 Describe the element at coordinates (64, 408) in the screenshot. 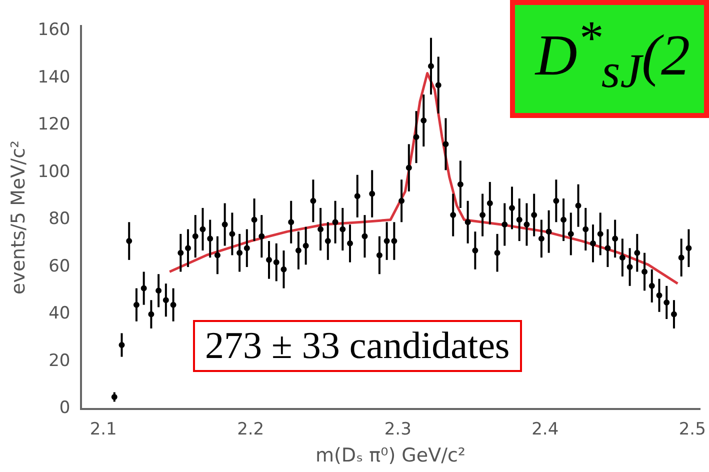

I see `y-tick-label: 0` at that location.